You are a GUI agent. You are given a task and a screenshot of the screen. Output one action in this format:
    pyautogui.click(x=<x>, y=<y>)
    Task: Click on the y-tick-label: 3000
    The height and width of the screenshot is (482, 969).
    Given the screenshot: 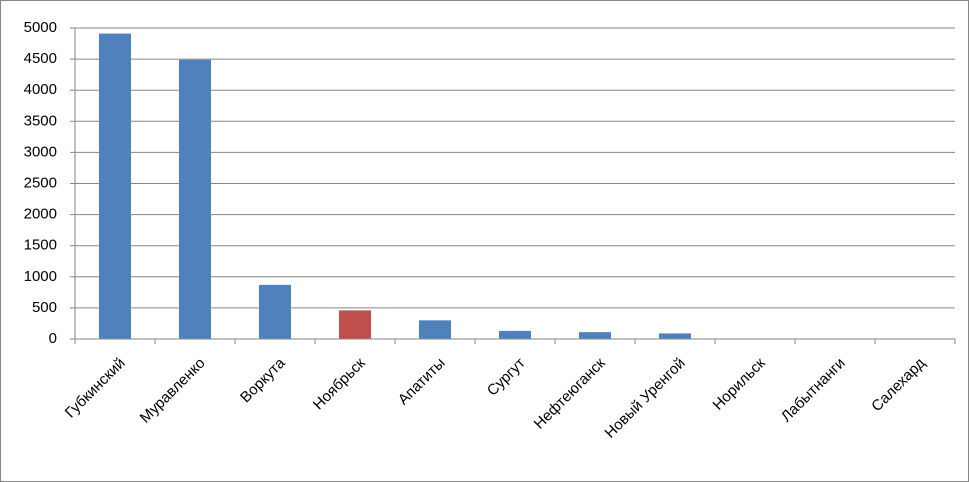 What is the action you would take?
    pyautogui.click(x=40, y=151)
    